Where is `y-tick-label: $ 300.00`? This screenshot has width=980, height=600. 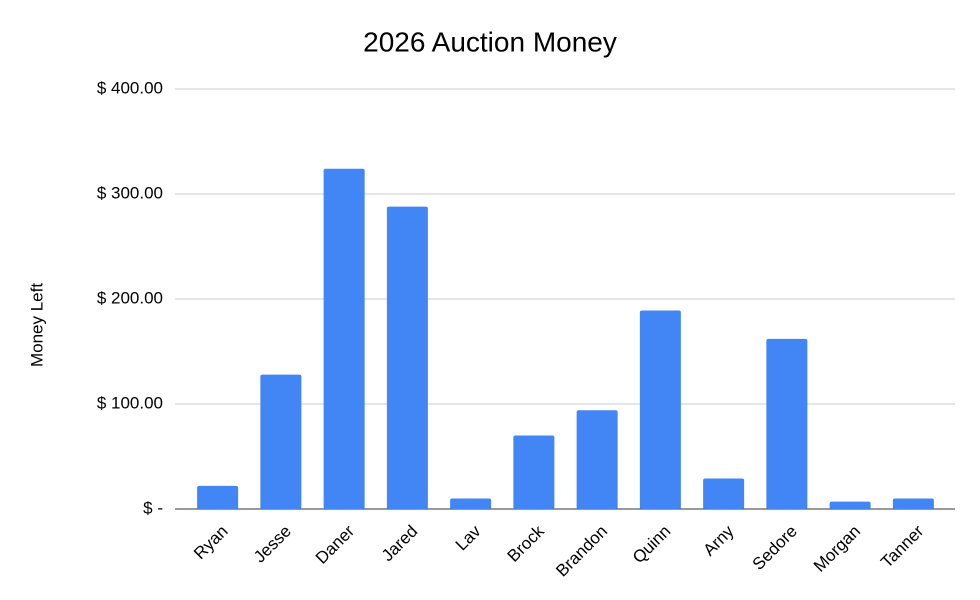
y-tick-label: $ 300.00 is located at coordinates (130, 192).